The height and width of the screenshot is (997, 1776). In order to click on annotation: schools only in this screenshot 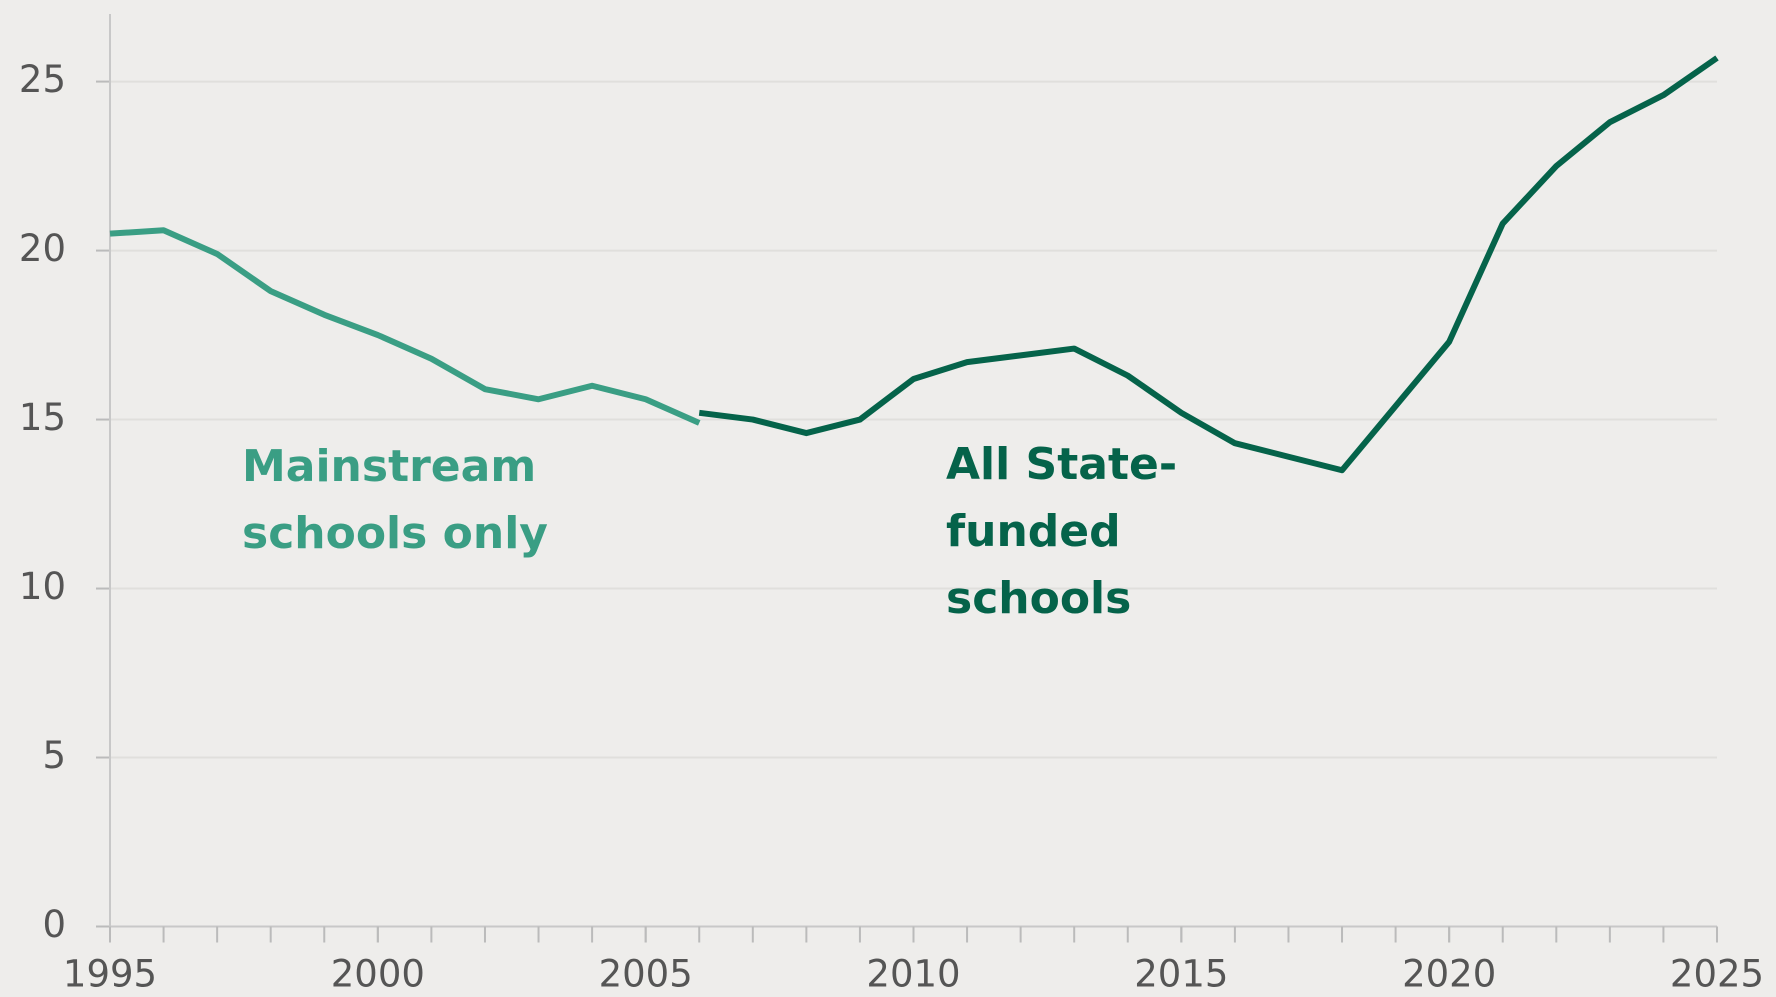, I will do `click(395, 533)`.